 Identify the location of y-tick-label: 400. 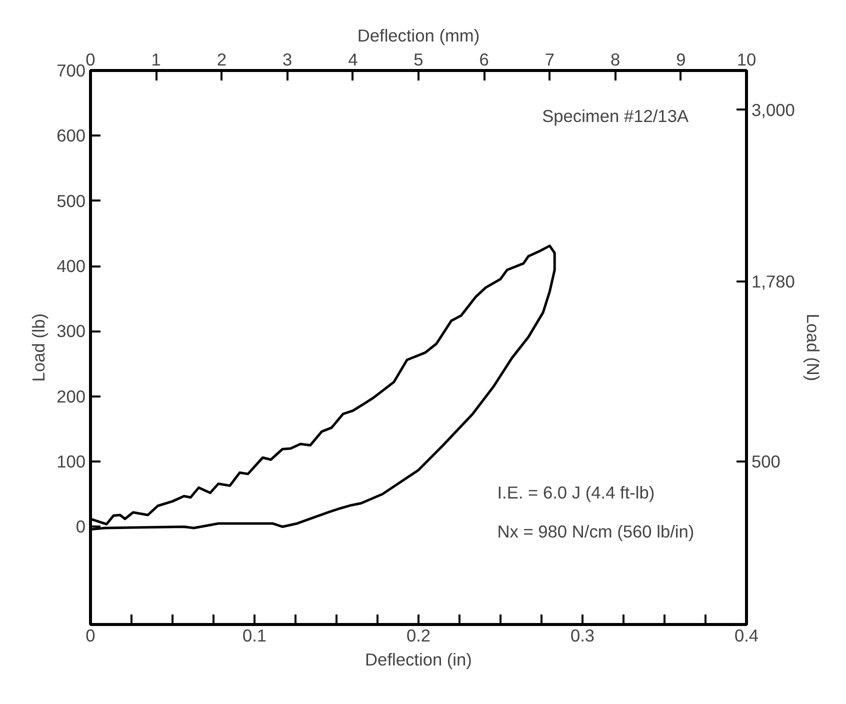
(71, 266).